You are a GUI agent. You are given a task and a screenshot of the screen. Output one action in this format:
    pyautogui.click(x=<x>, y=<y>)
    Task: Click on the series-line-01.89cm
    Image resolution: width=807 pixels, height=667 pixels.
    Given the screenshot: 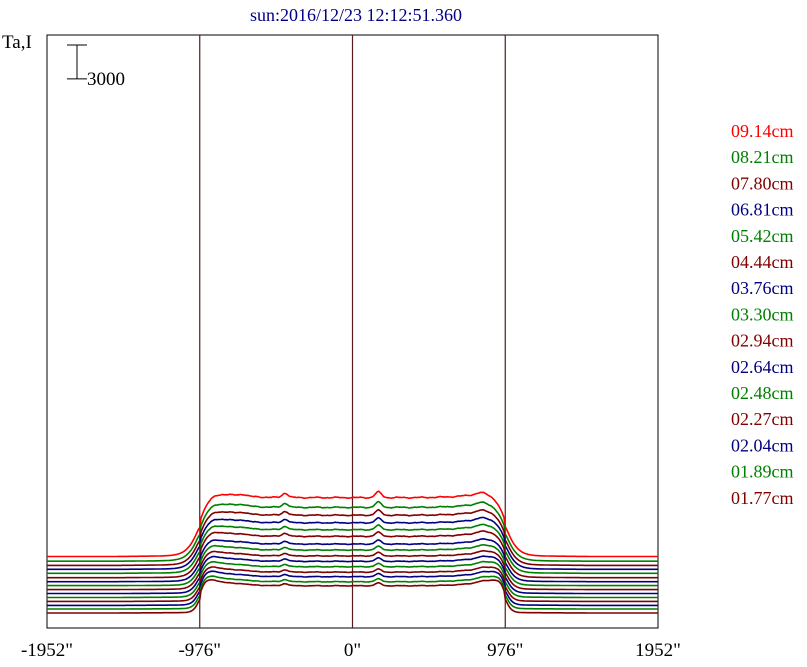 What is the action you would take?
    pyautogui.click(x=352, y=592)
    